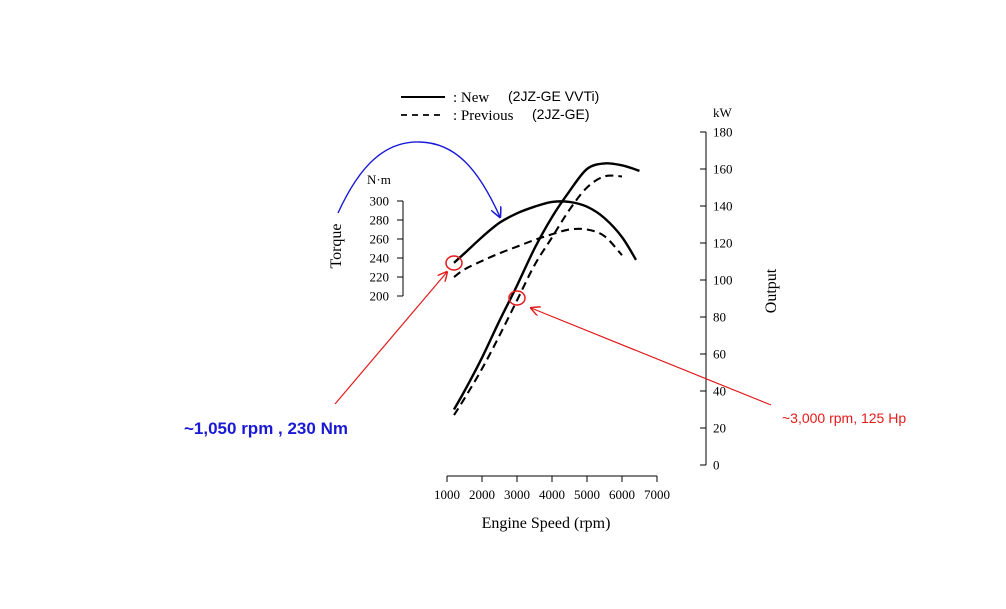 The image size is (1006, 609). I want to click on annotation-output: ~3,000 rpm, 125 Hp, so click(707, 358).